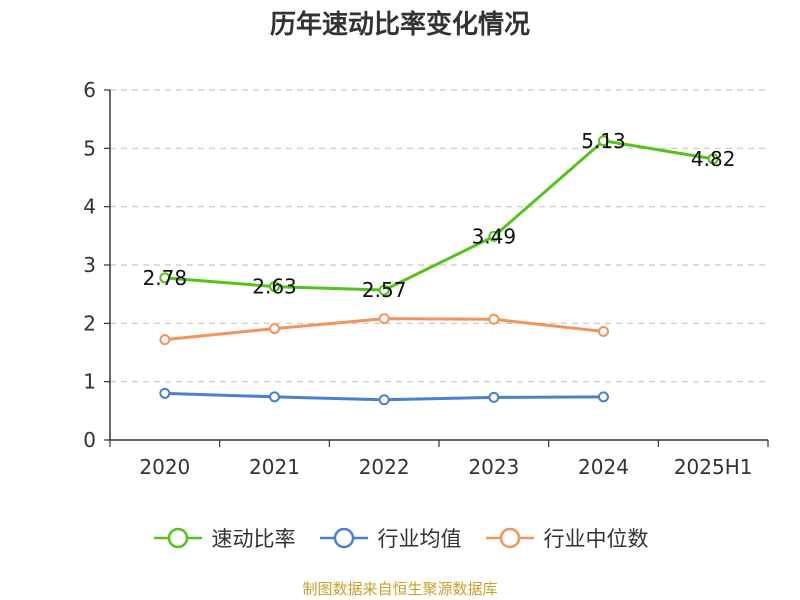 This screenshot has width=800, height=600. What do you see at coordinates (89, 90) in the screenshot?
I see `y-tick-label-6: 6` at bounding box center [89, 90].